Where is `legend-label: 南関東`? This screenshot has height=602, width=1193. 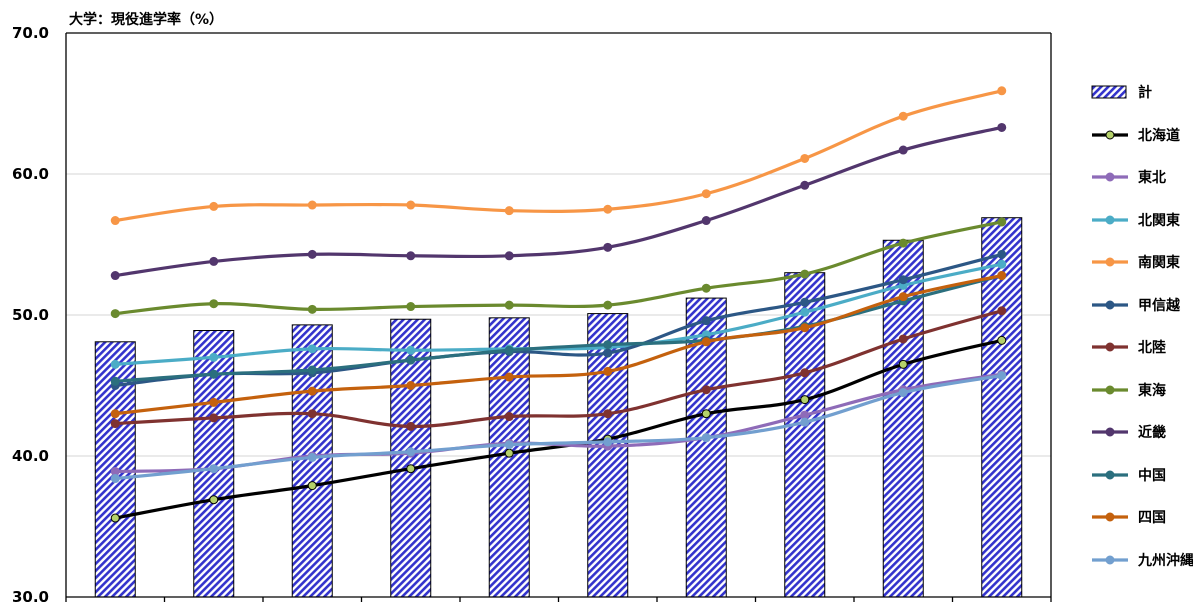 legend-label: 南関東 is located at coordinates (1159, 263).